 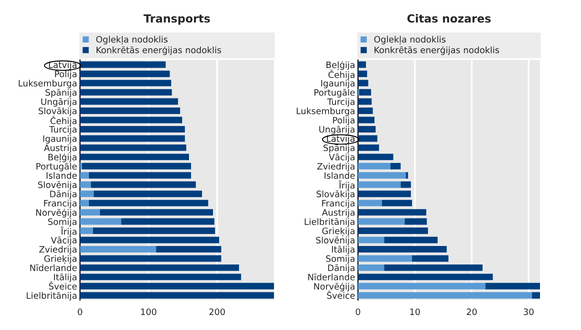 I want to click on y-tick-label: Slovēnija, so click(x=335, y=241).